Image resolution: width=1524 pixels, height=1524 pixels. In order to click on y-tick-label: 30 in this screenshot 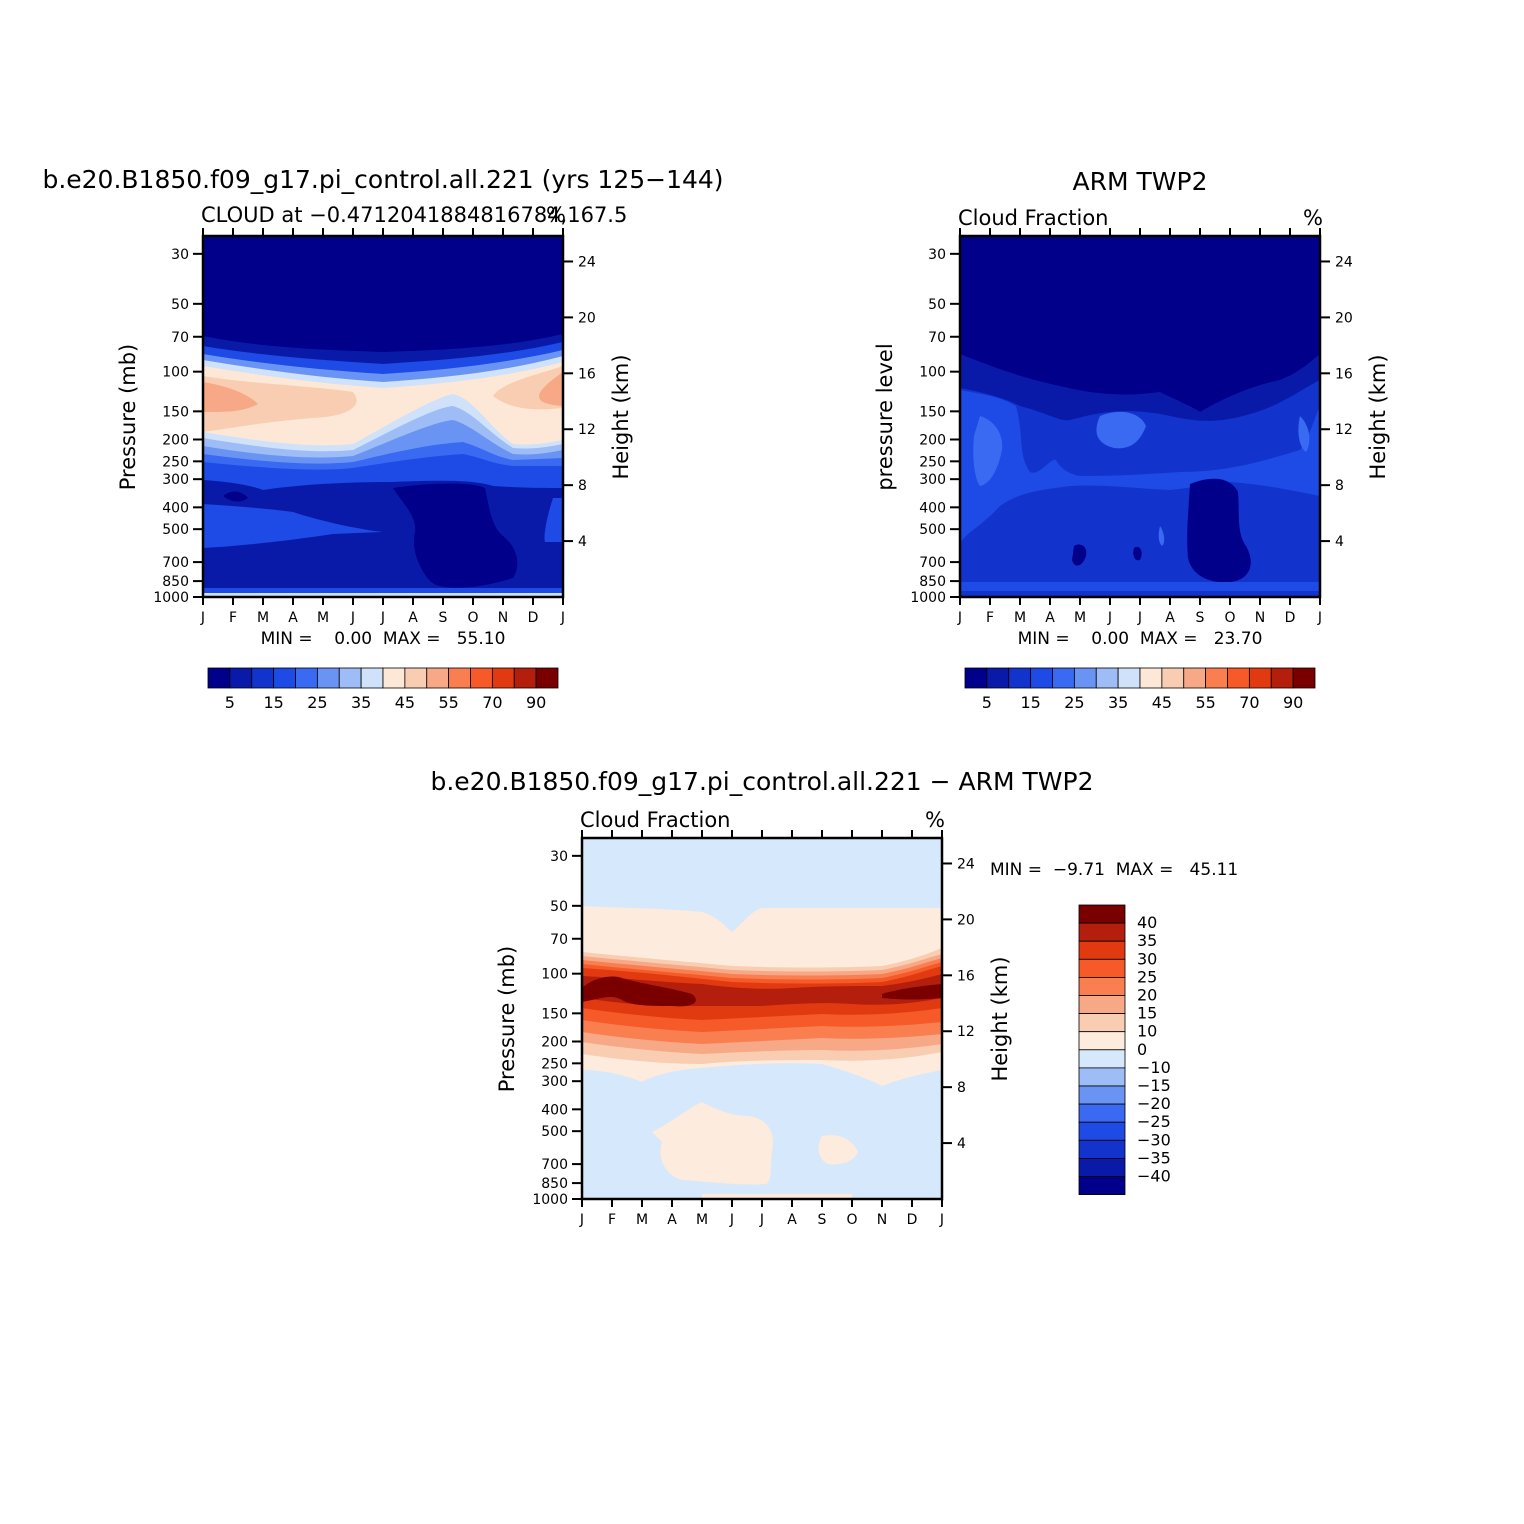, I will do `click(180, 255)`.